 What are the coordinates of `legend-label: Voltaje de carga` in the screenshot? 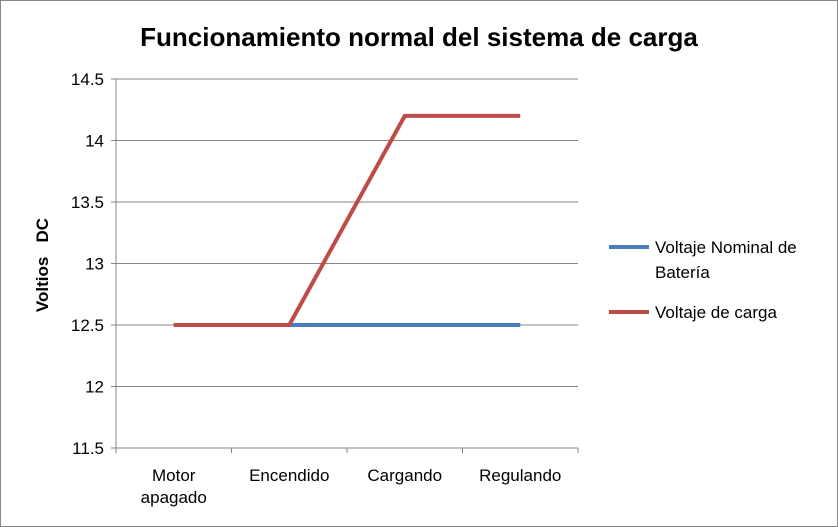 It's located at (716, 312).